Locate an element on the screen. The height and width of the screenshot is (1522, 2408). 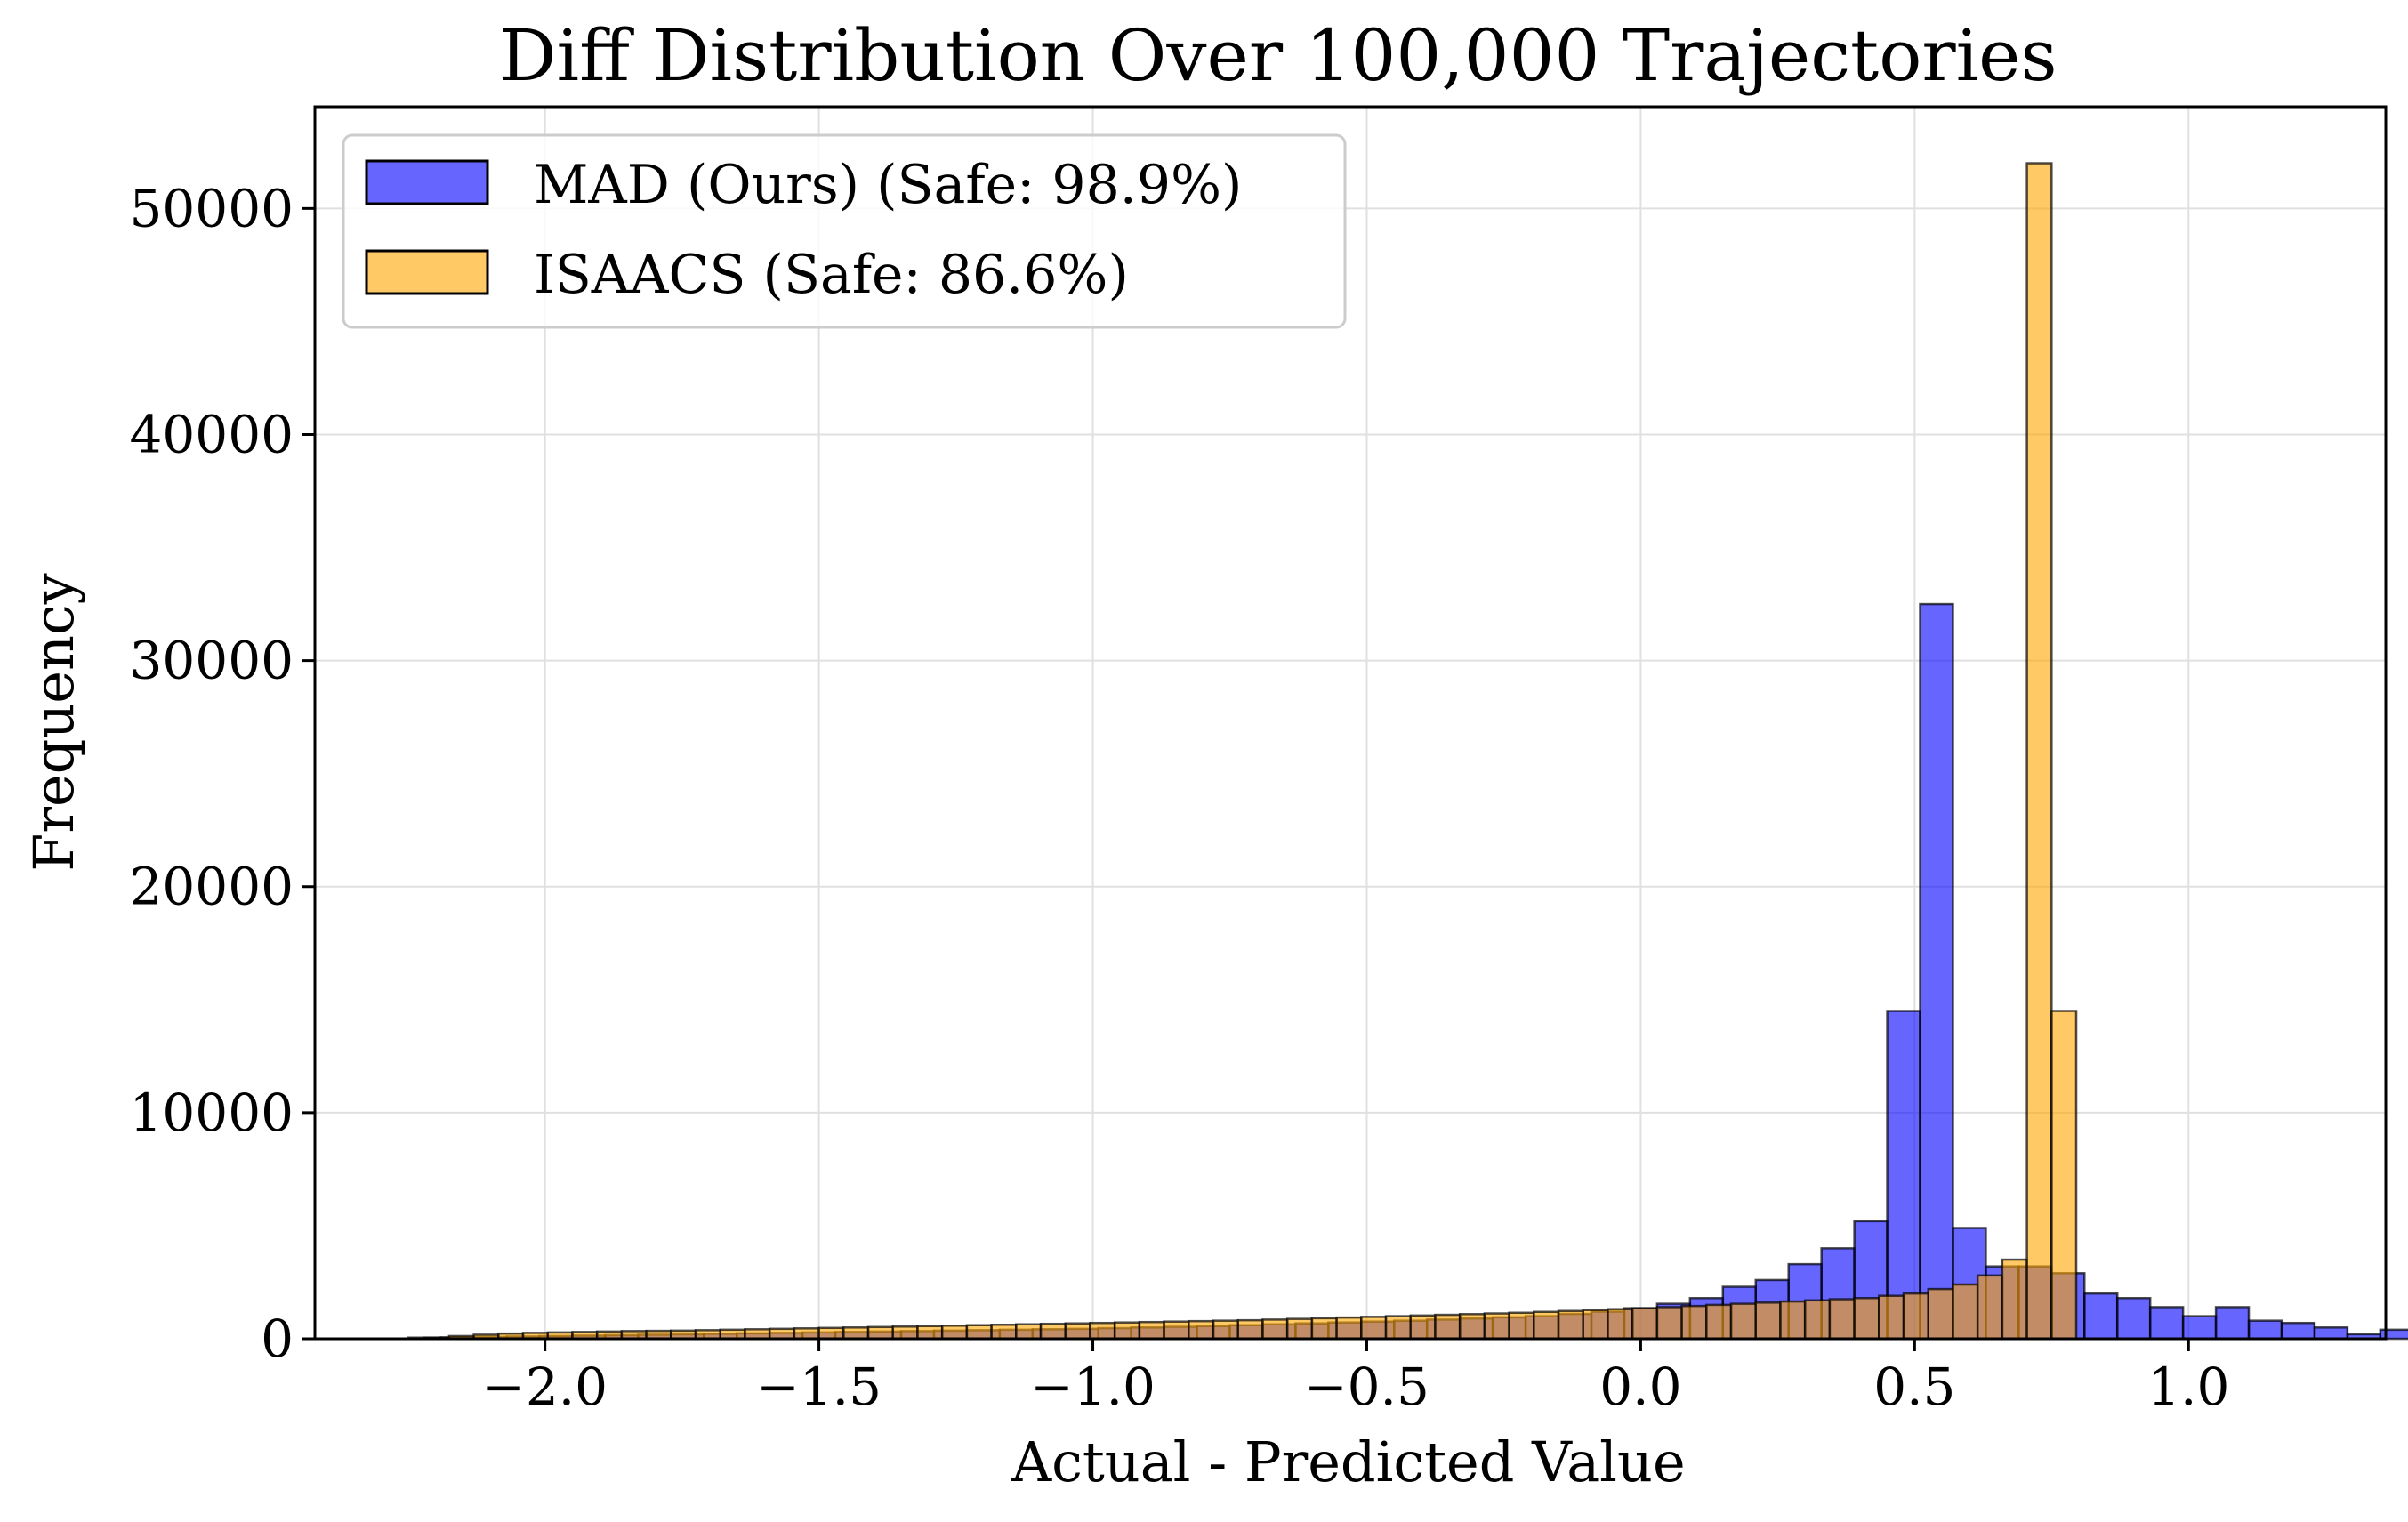
y-axis-label: Frequency is located at coordinates (53, 722).